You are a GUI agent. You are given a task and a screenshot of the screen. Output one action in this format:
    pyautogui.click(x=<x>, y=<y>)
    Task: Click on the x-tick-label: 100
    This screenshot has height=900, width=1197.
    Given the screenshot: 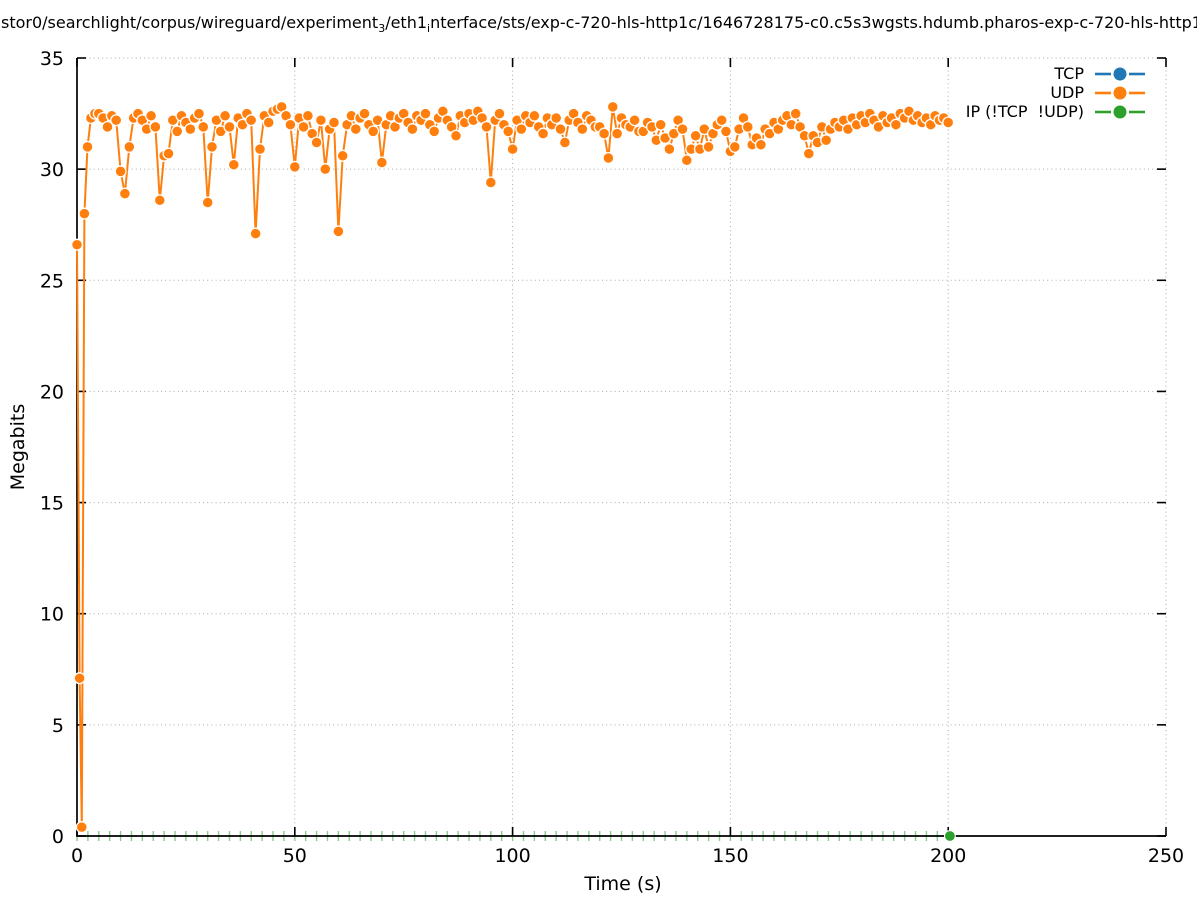 What is the action you would take?
    pyautogui.click(x=512, y=856)
    